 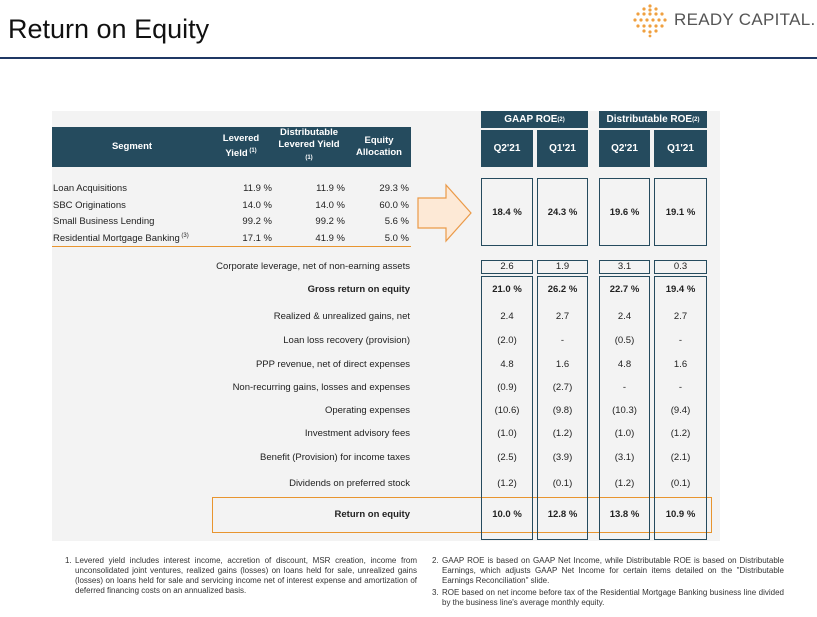 I want to click on header-text: Equity Allocation, so click(x=379, y=147).